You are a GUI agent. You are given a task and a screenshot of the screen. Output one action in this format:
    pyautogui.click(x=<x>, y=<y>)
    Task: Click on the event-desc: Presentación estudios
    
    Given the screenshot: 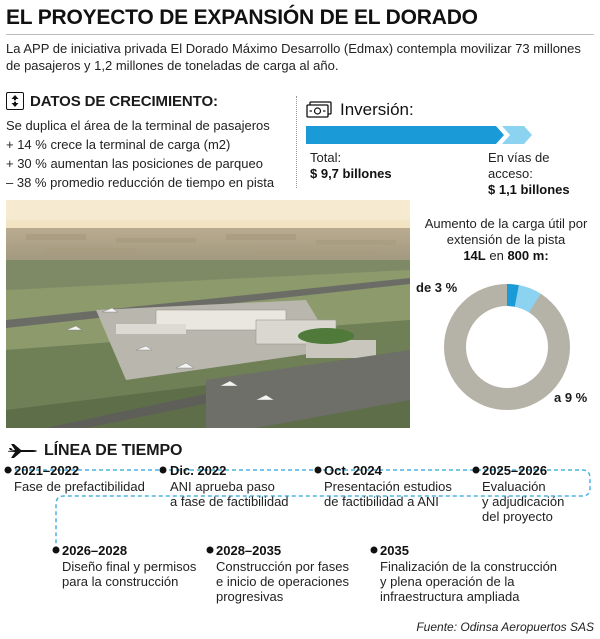 What is the action you would take?
    pyautogui.click(x=388, y=486)
    